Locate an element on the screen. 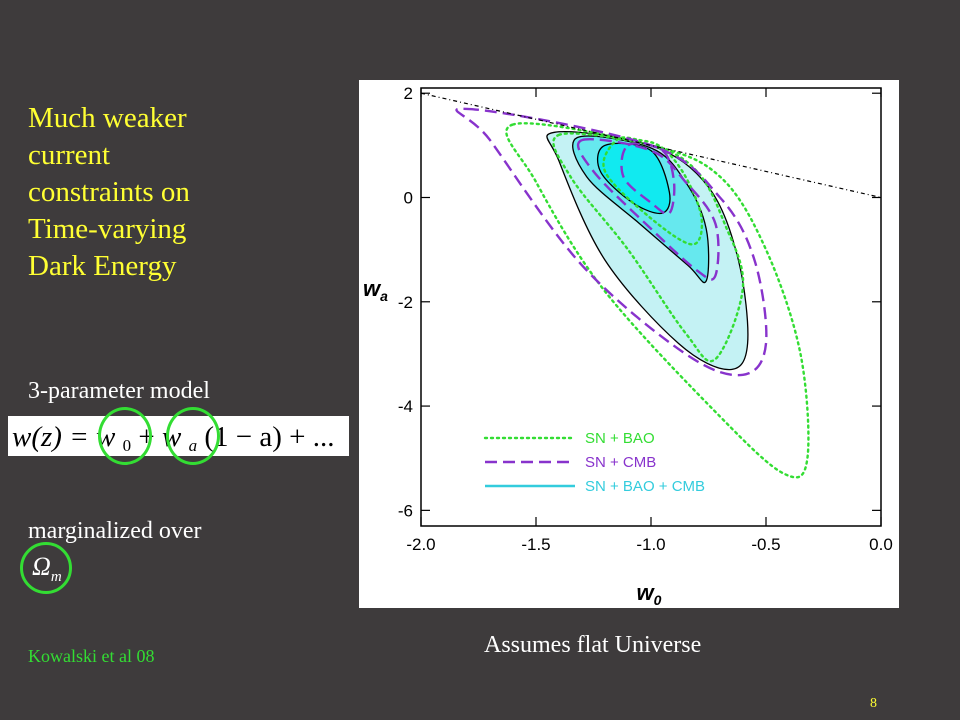 The height and width of the screenshot is (720, 960). y-tick-label: 0 is located at coordinates (408, 198).